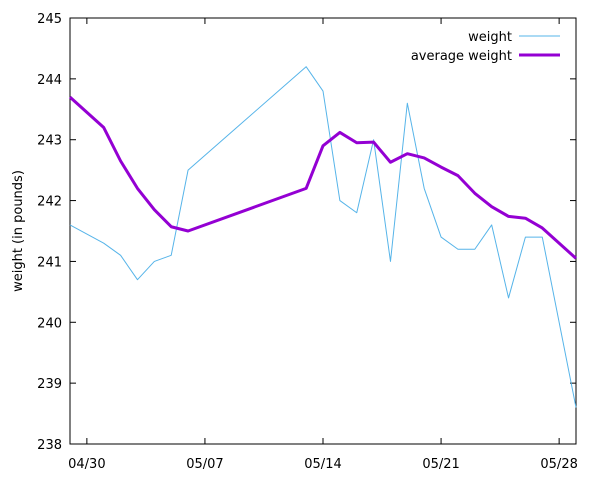  I want to click on x-tick-label: 05/14, so click(322, 464).